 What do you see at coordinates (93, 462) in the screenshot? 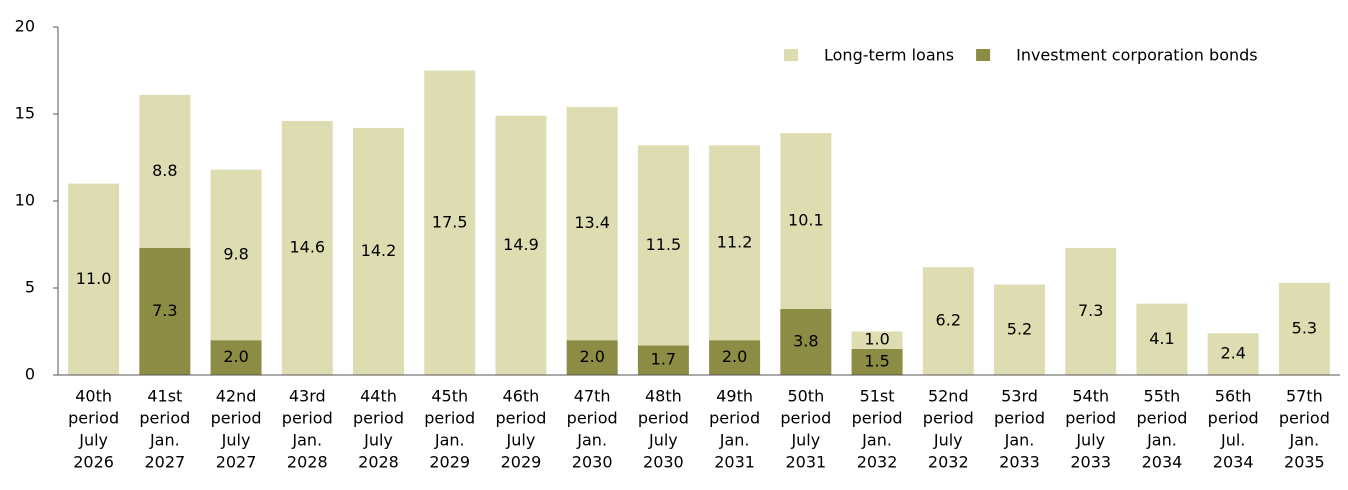
I see `x-tick-label: 2026` at bounding box center [93, 462].